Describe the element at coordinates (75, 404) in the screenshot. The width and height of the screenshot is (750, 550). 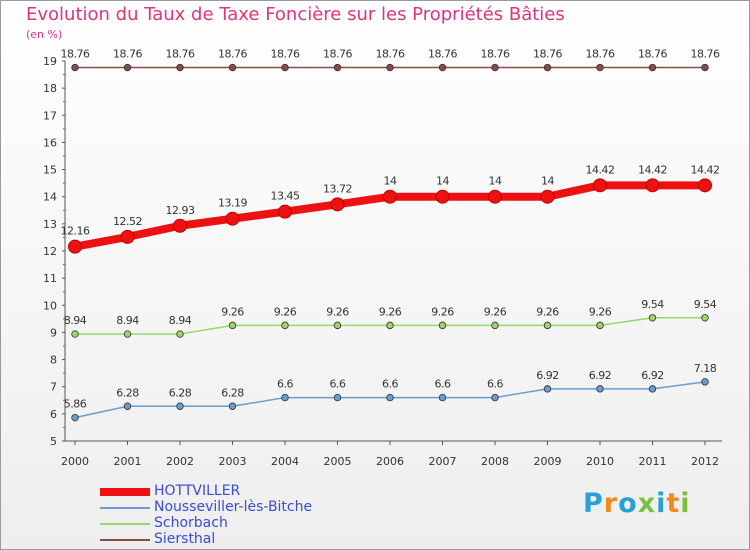
I see `data-label: 5.86` at that location.